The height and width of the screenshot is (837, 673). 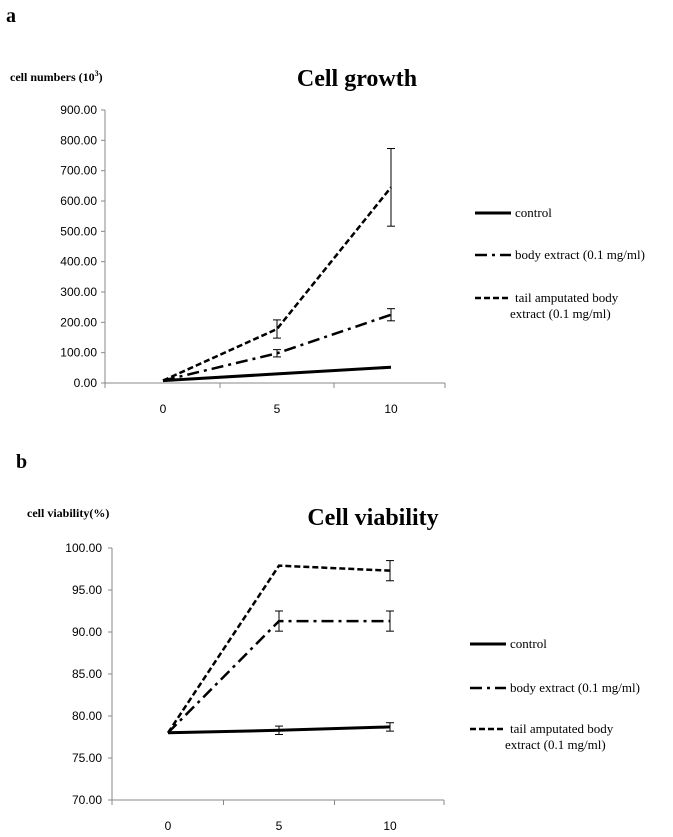 I want to click on panel-b-ylabel: cell viability(%), so click(x=68, y=513).